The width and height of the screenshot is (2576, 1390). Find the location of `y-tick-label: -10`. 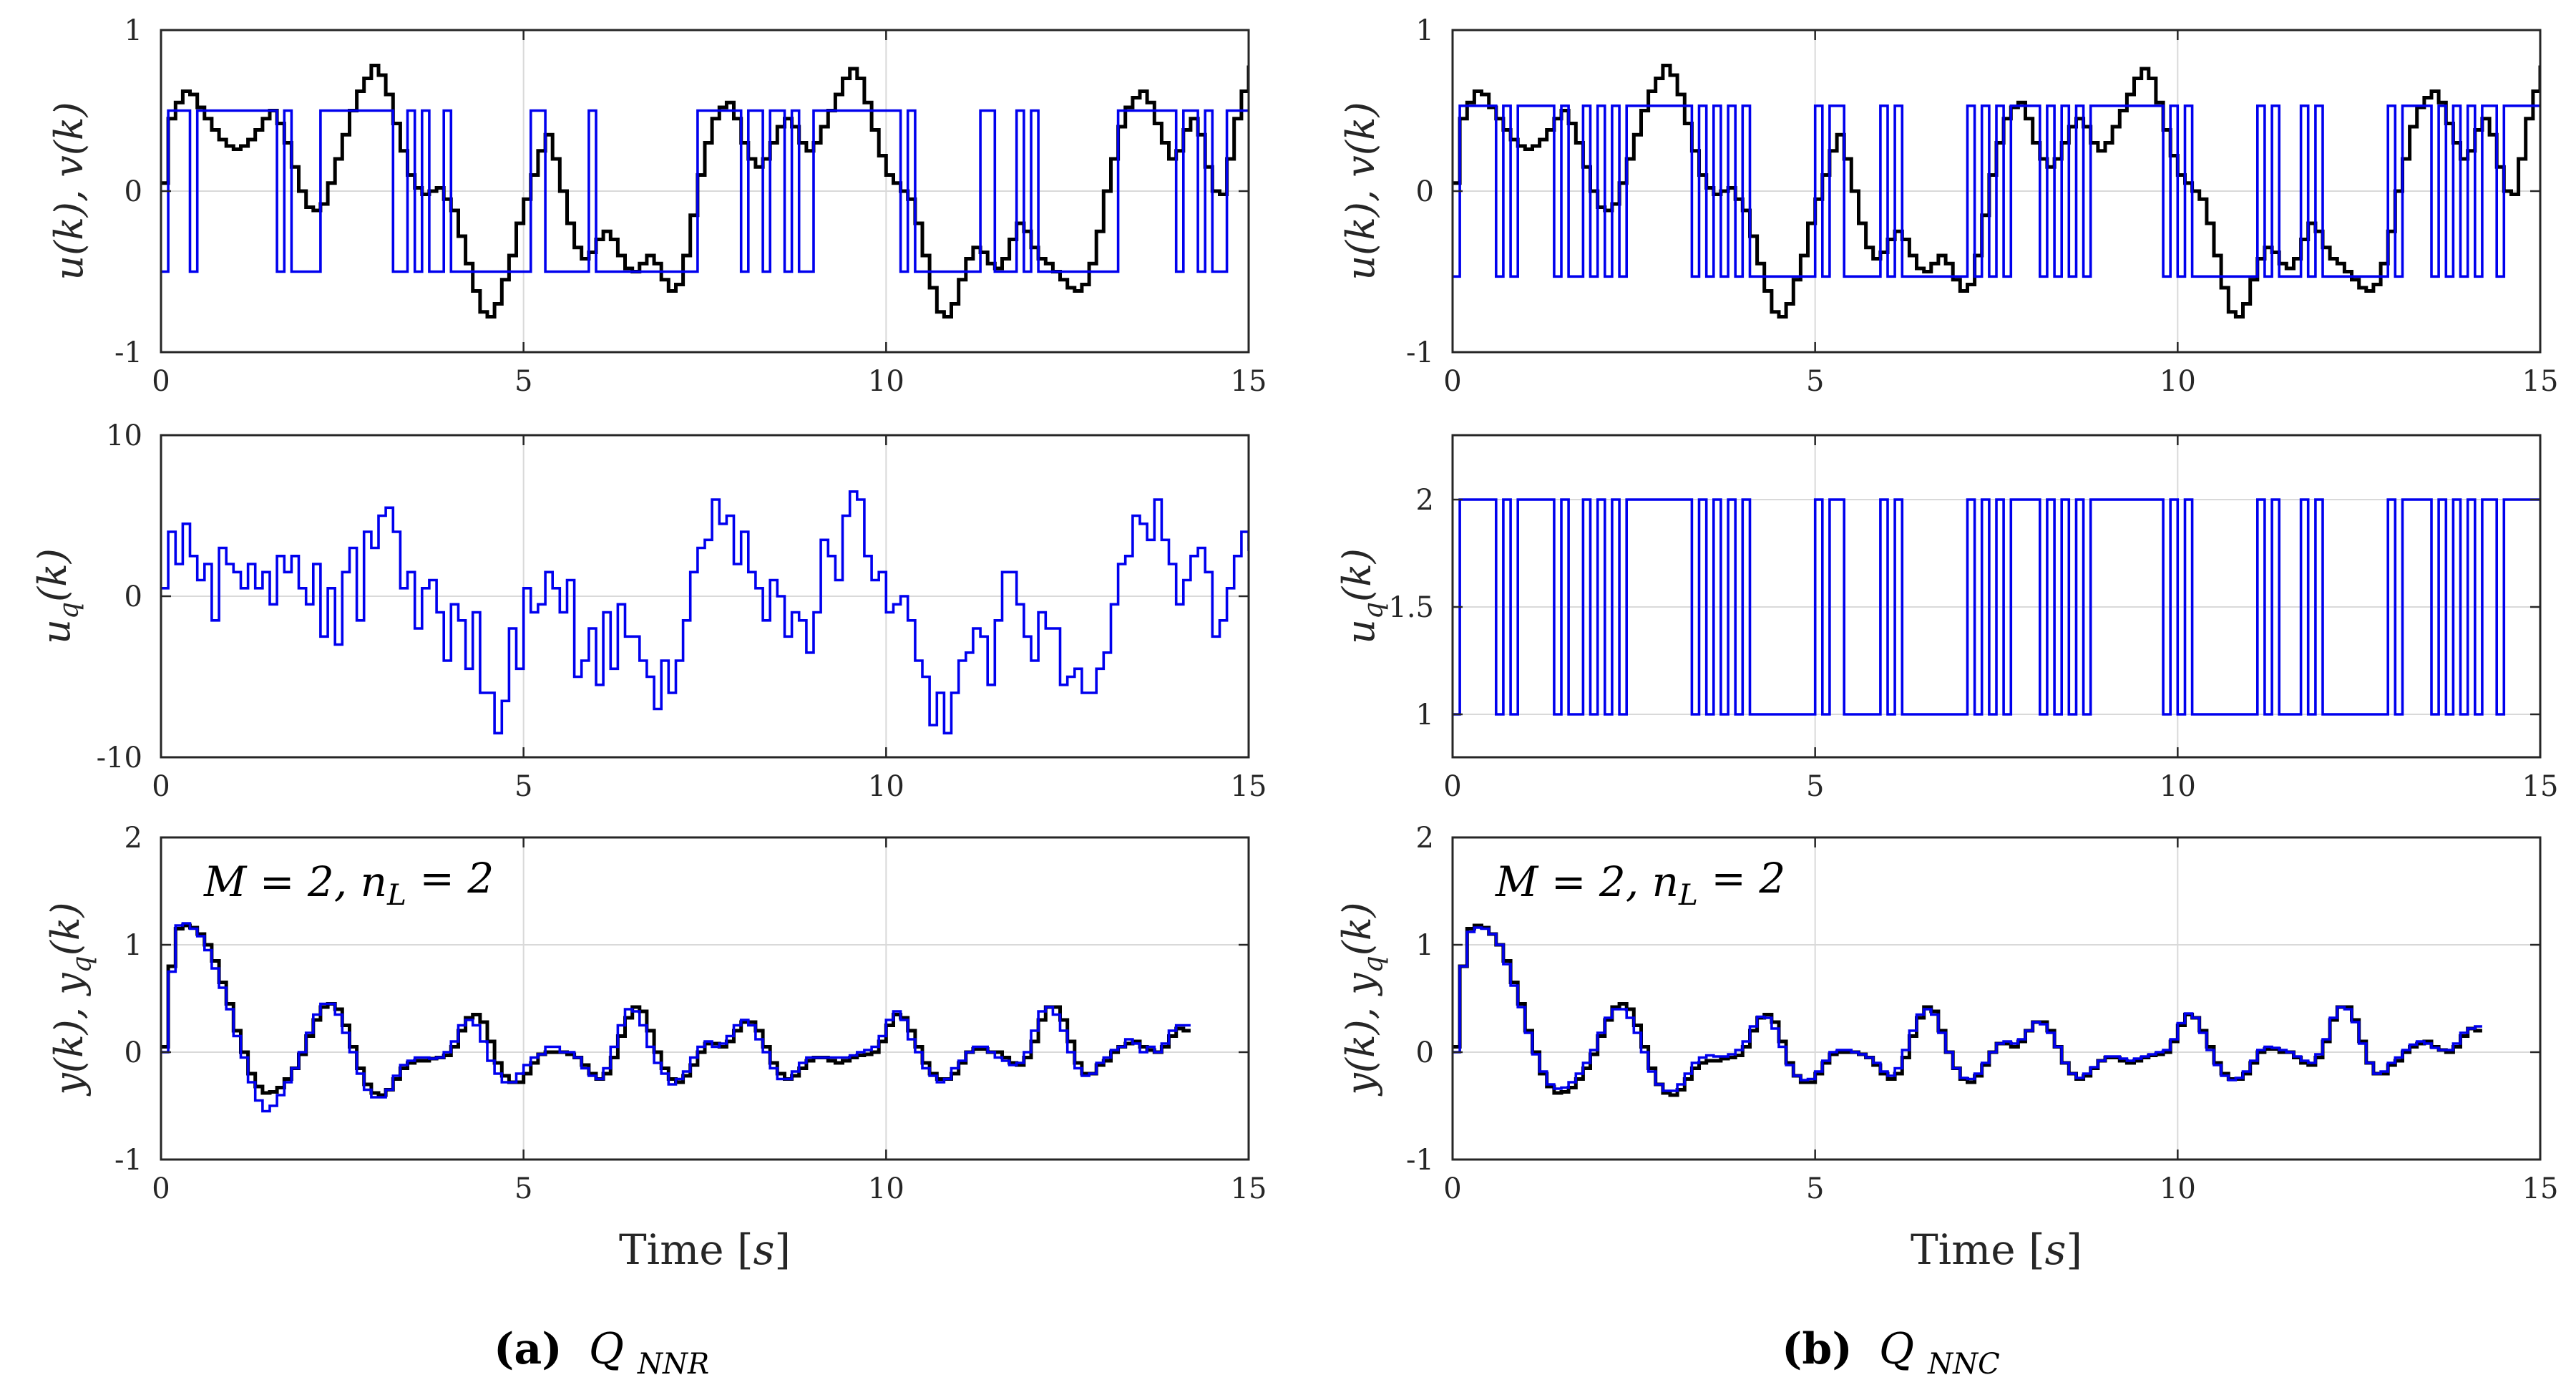

y-tick-label: -10 is located at coordinates (119, 758).